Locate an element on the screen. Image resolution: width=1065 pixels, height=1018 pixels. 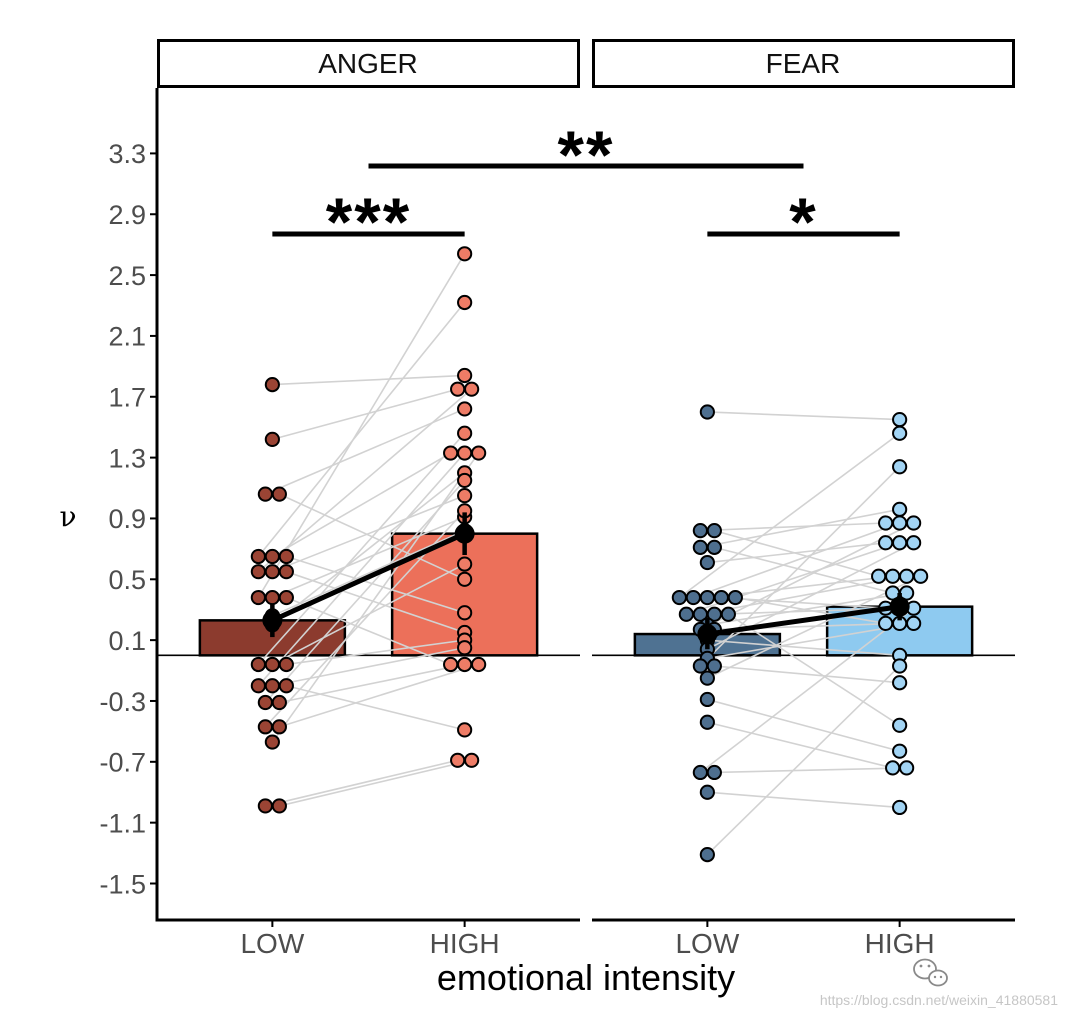
mean-line-anger is located at coordinates (368, 577).